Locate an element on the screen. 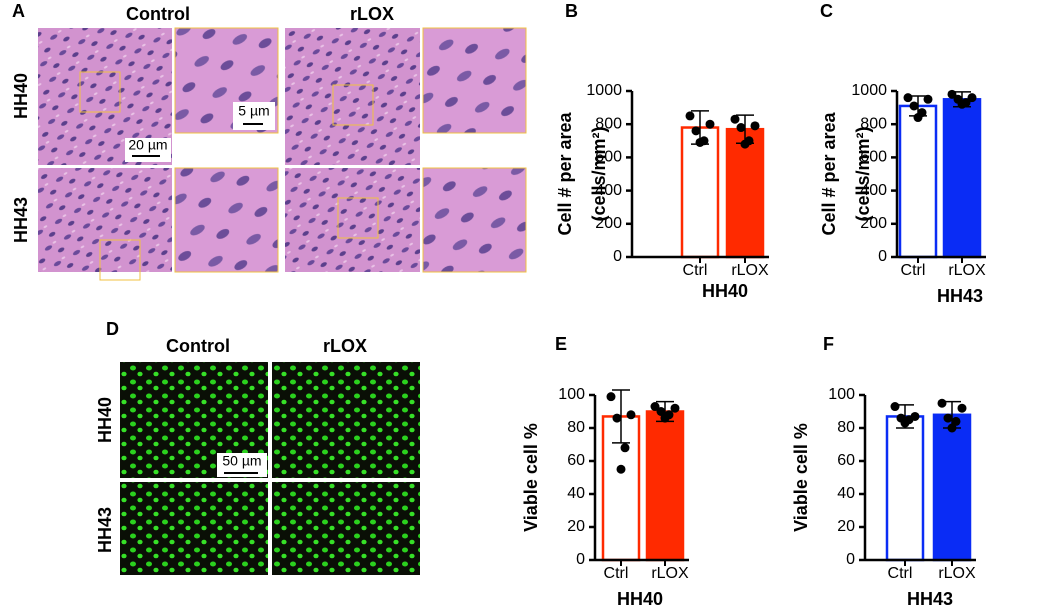  panel-label: C is located at coordinates (826, 11).